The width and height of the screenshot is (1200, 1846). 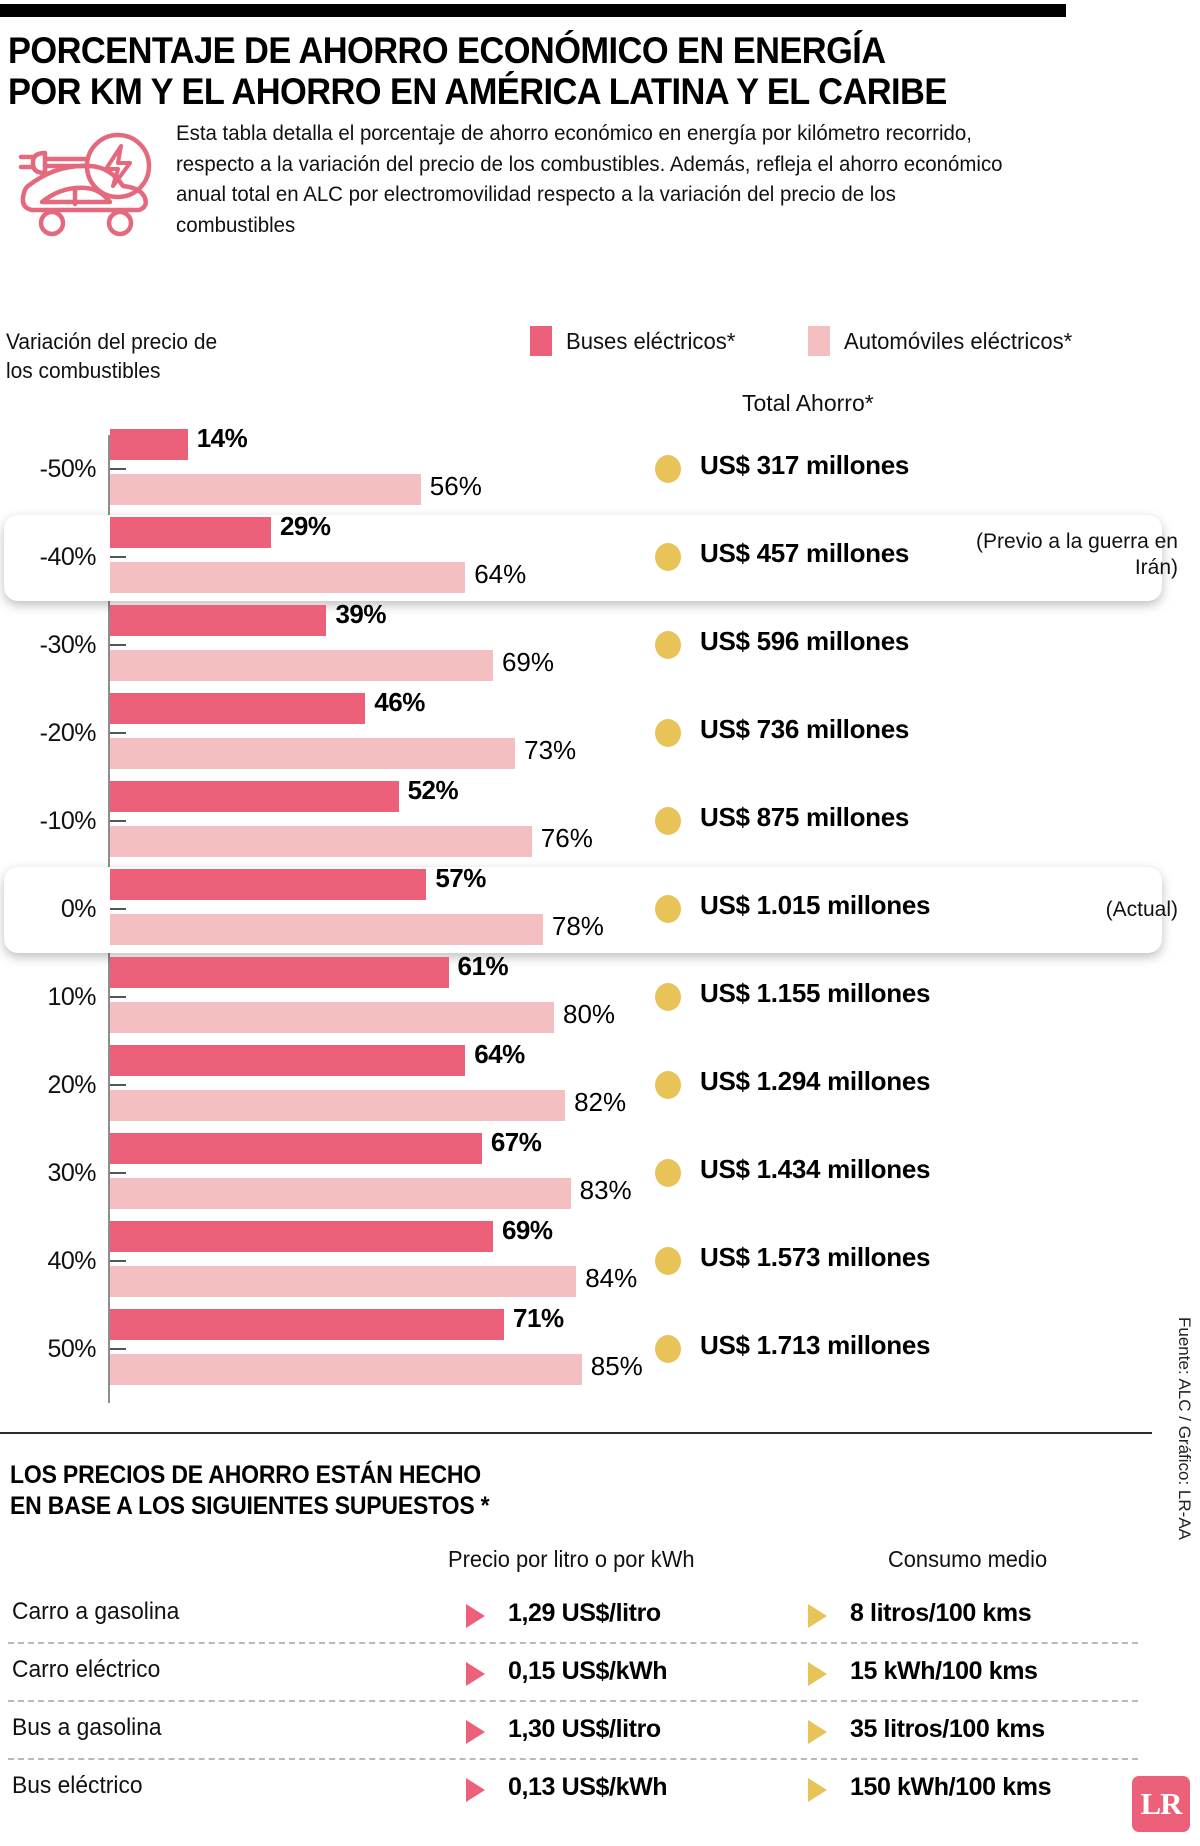 I want to click on y-axis-tick-label: -30%, so click(x=68, y=645).